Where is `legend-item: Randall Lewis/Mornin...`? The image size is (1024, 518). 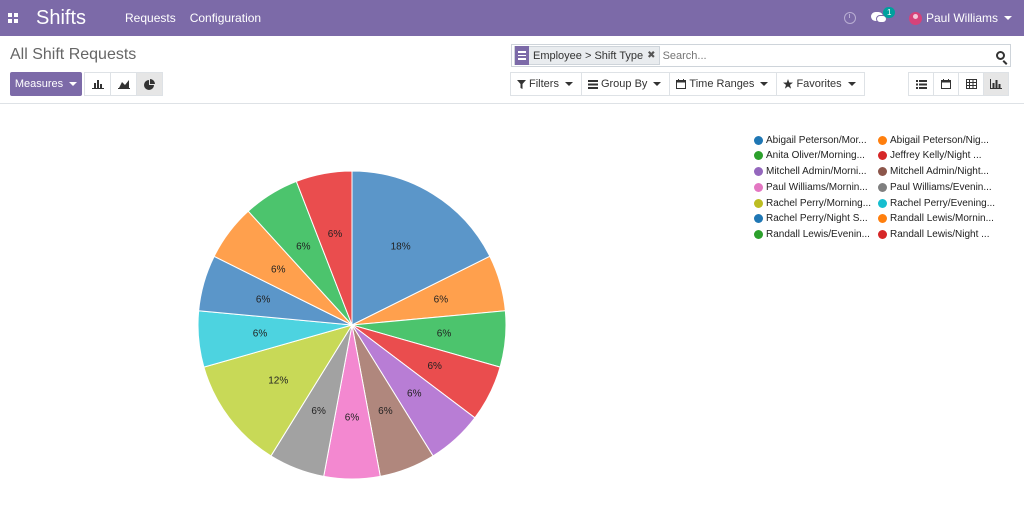 legend-item: Randall Lewis/Mornin... is located at coordinates (940, 219).